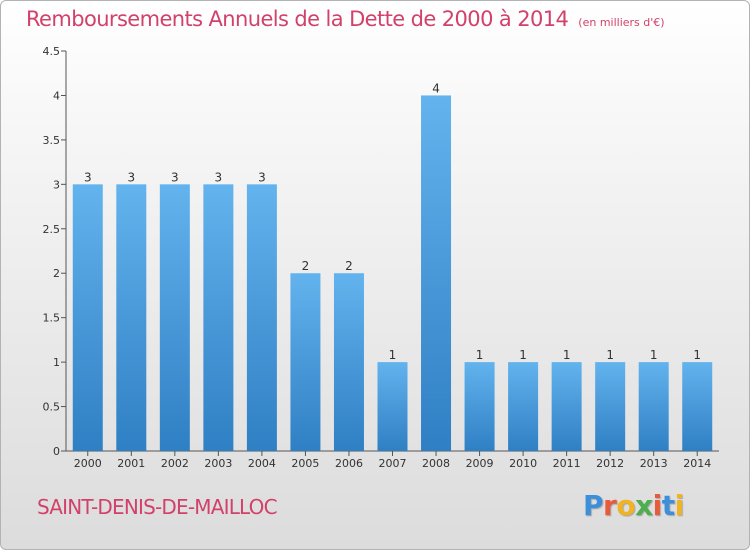  Describe the element at coordinates (175, 463) in the screenshot. I see `x-tick-label: 2002` at that location.